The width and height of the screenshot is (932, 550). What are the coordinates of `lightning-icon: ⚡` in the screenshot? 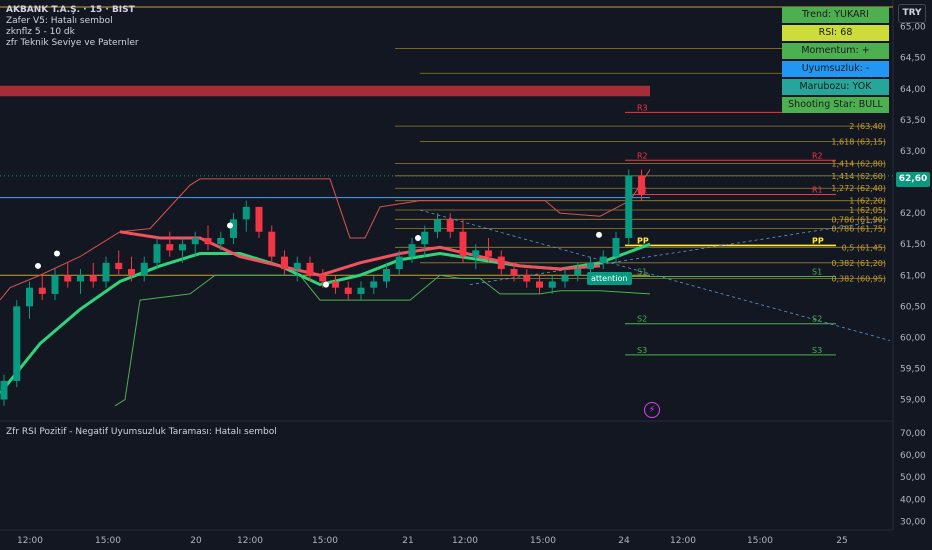 It's located at (652, 410).